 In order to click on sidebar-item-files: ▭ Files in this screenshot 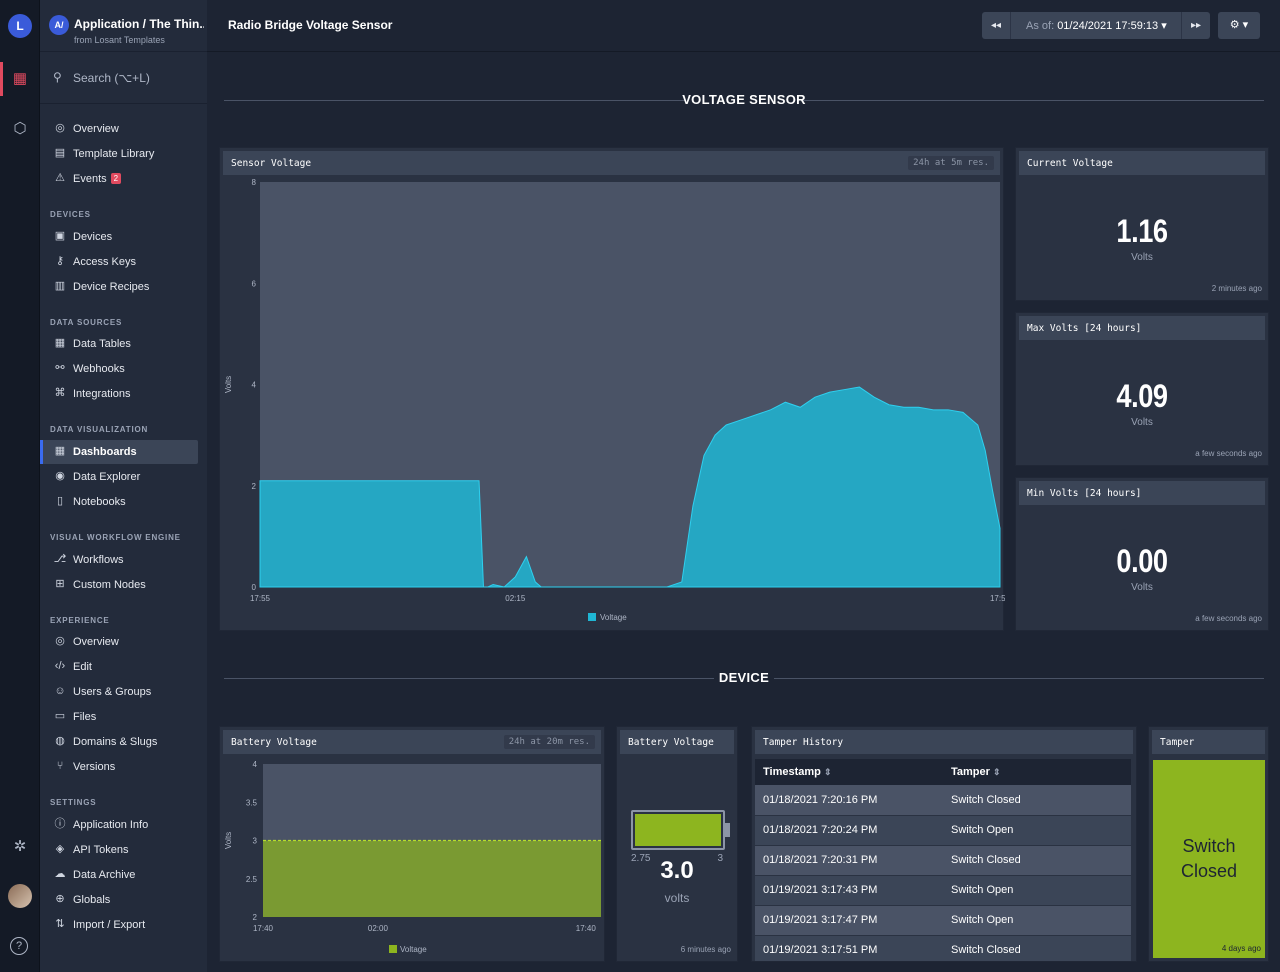, I will do `click(119, 717)`.